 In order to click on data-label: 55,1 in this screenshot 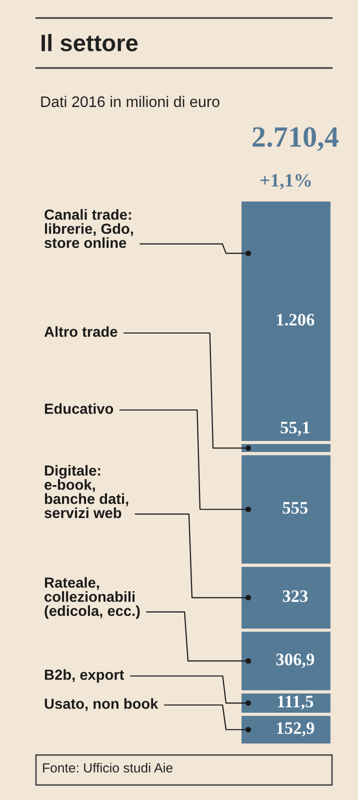, I will do `click(295, 429)`.